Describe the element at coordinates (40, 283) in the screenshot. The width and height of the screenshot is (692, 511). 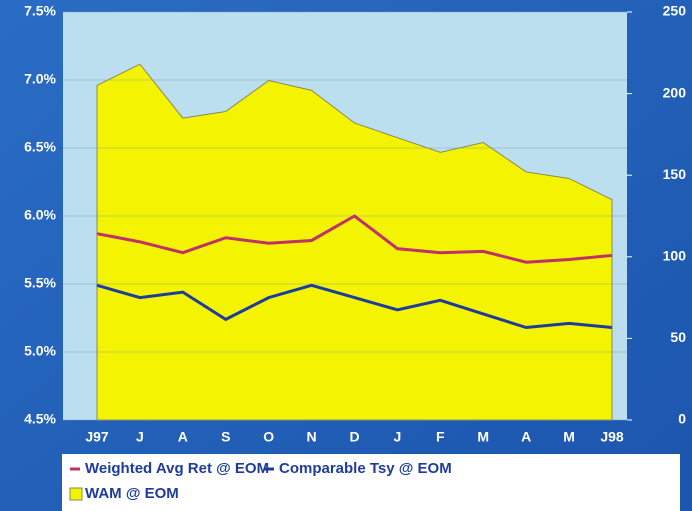
I see `y-tick-label: 5.5%` at that location.